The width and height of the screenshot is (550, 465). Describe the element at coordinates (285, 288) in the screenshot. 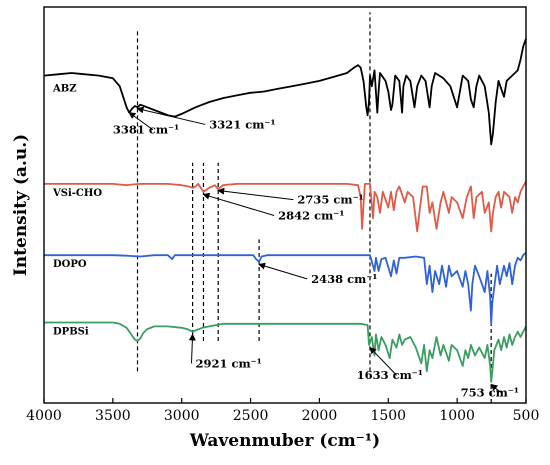

I see `series-line-dopo` at that location.